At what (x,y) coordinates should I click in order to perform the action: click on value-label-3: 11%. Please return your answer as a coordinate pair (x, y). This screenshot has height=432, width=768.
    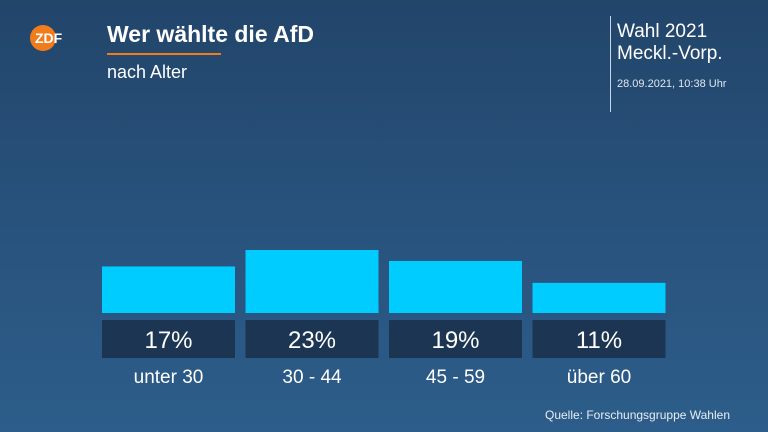
    Looking at the image, I should click on (599, 340).